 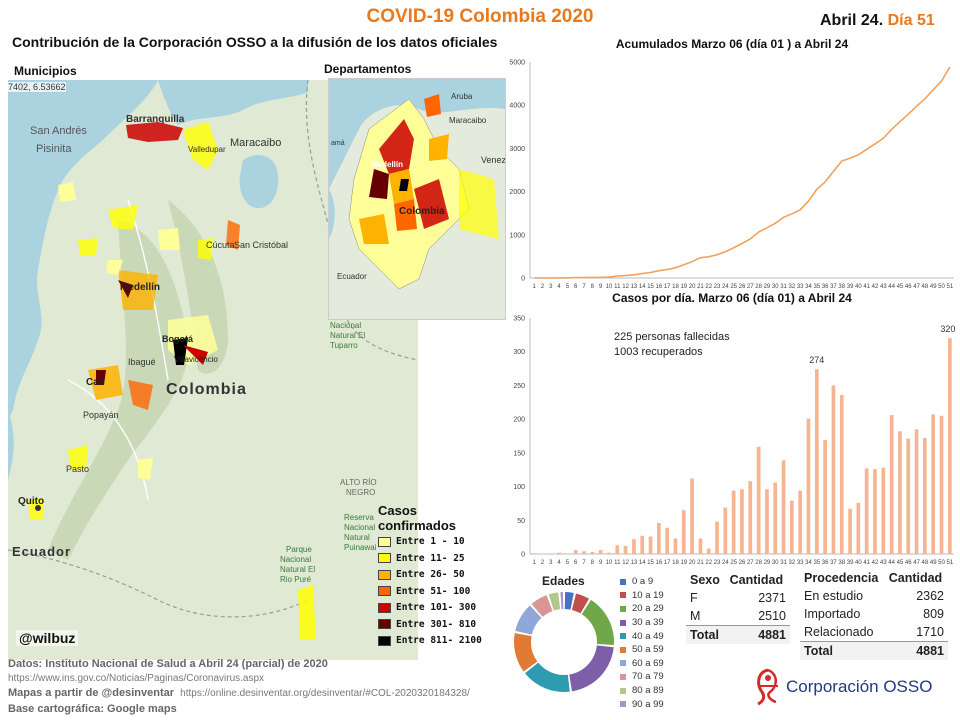 I want to click on age-legend-label: 90 a 99, so click(x=648, y=704).